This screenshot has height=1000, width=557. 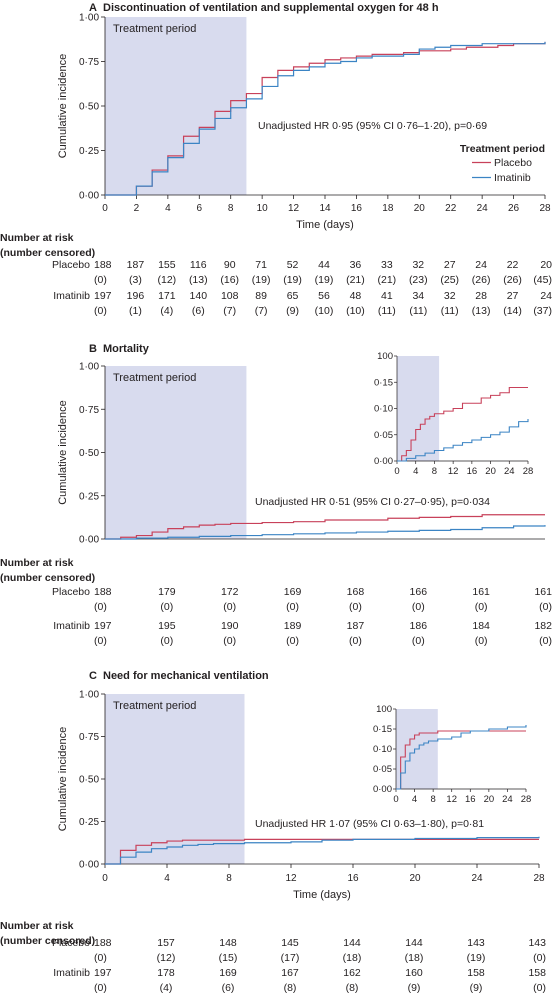 I want to click on risk-count: 172, so click(x=230, y=592).